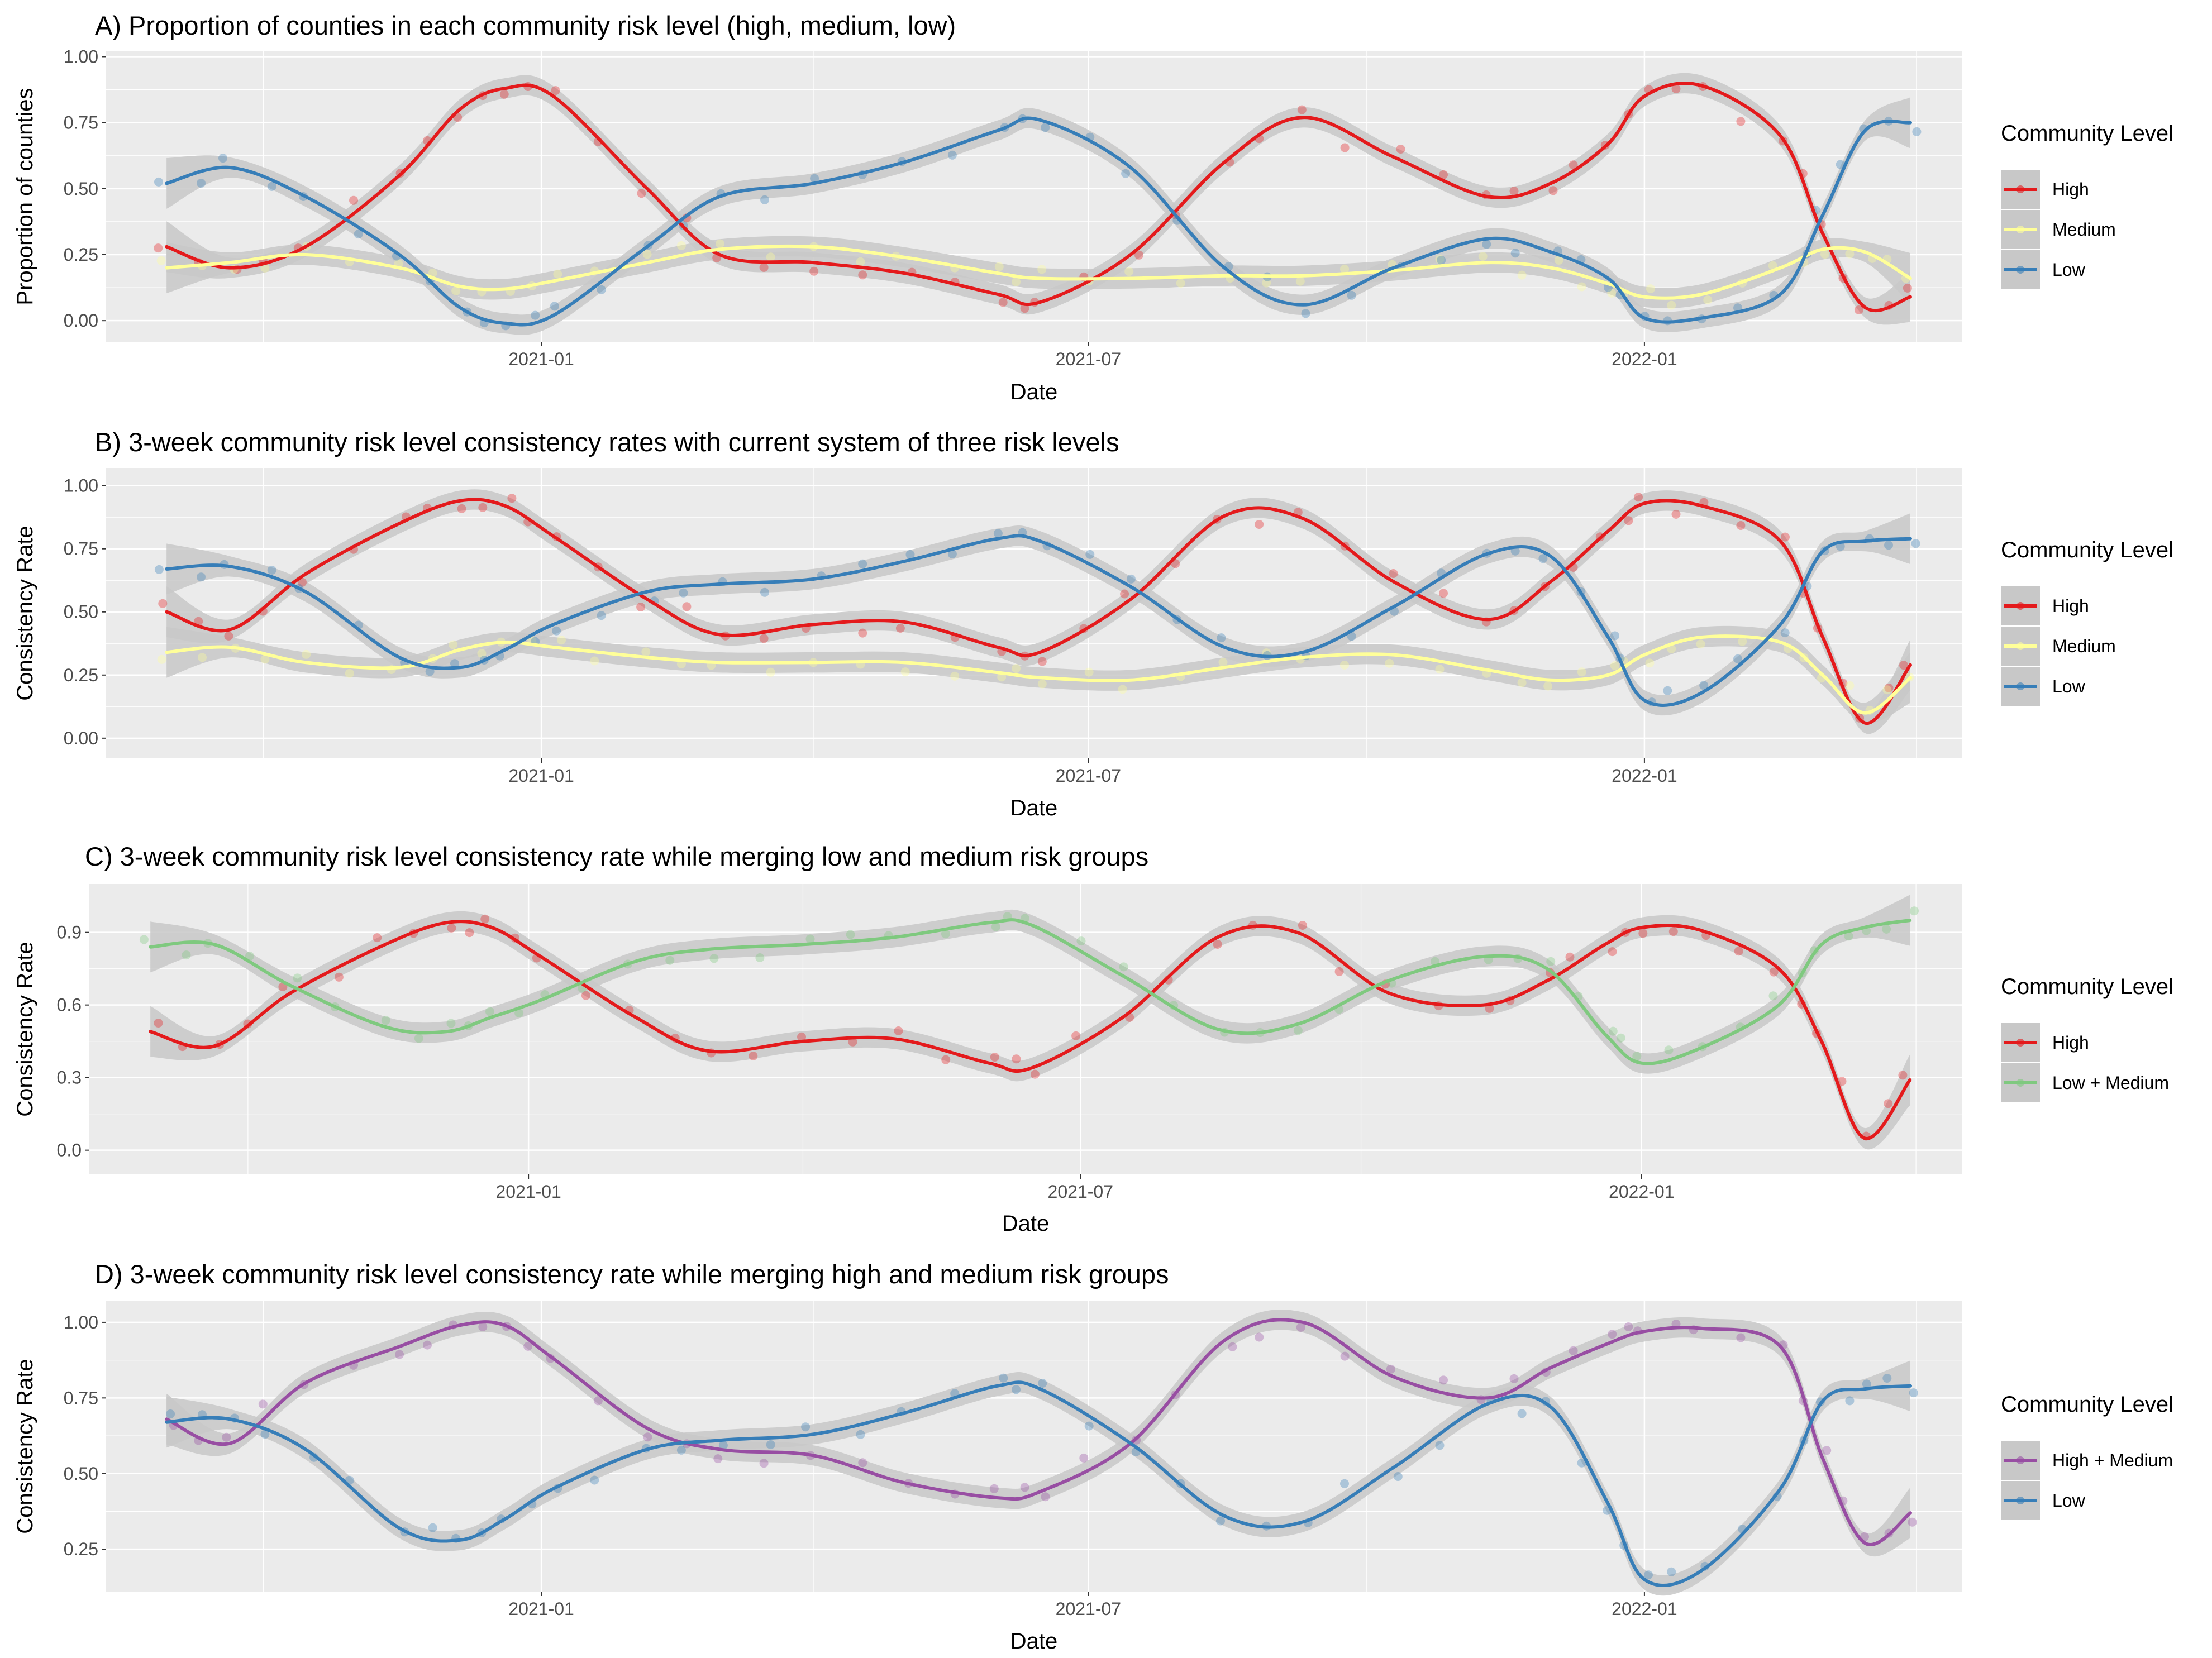 This screenshot has height=1658, width=2212. I want to click on x-axis-title: Date, so click(1026, 1223).